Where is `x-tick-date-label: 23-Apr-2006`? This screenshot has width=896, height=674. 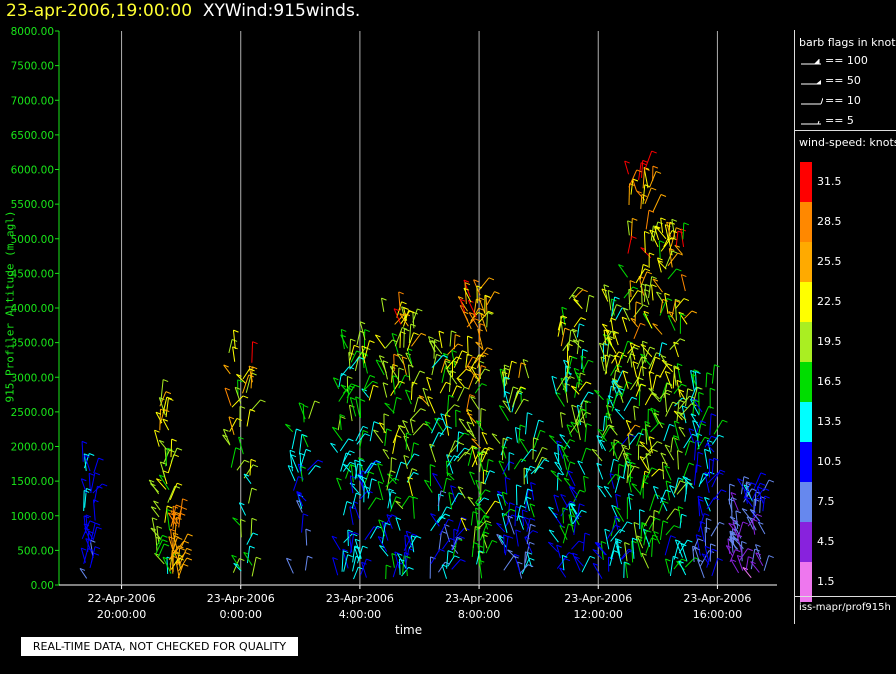 x-tick-date-label: 23-Apr-2006 is located at coordinates (717, 598).